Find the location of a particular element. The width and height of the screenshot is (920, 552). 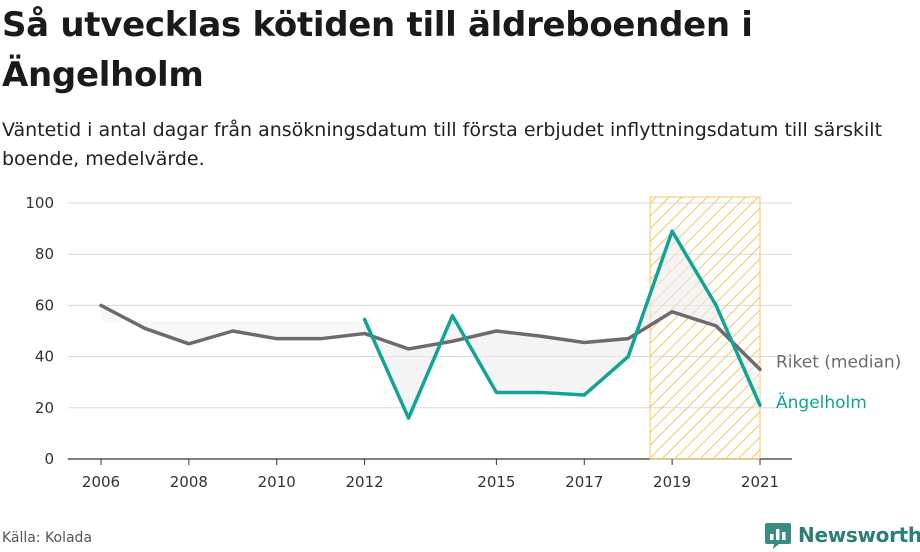

y-tick-label: 80 is located at coordinates (44, 254).